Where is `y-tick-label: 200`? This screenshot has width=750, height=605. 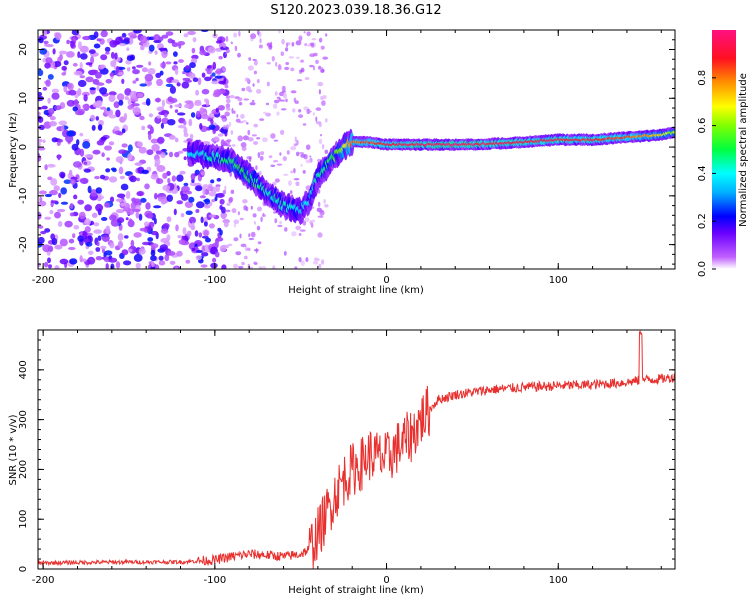
y-tick-label: 200 is located at coordinates (23, 469).